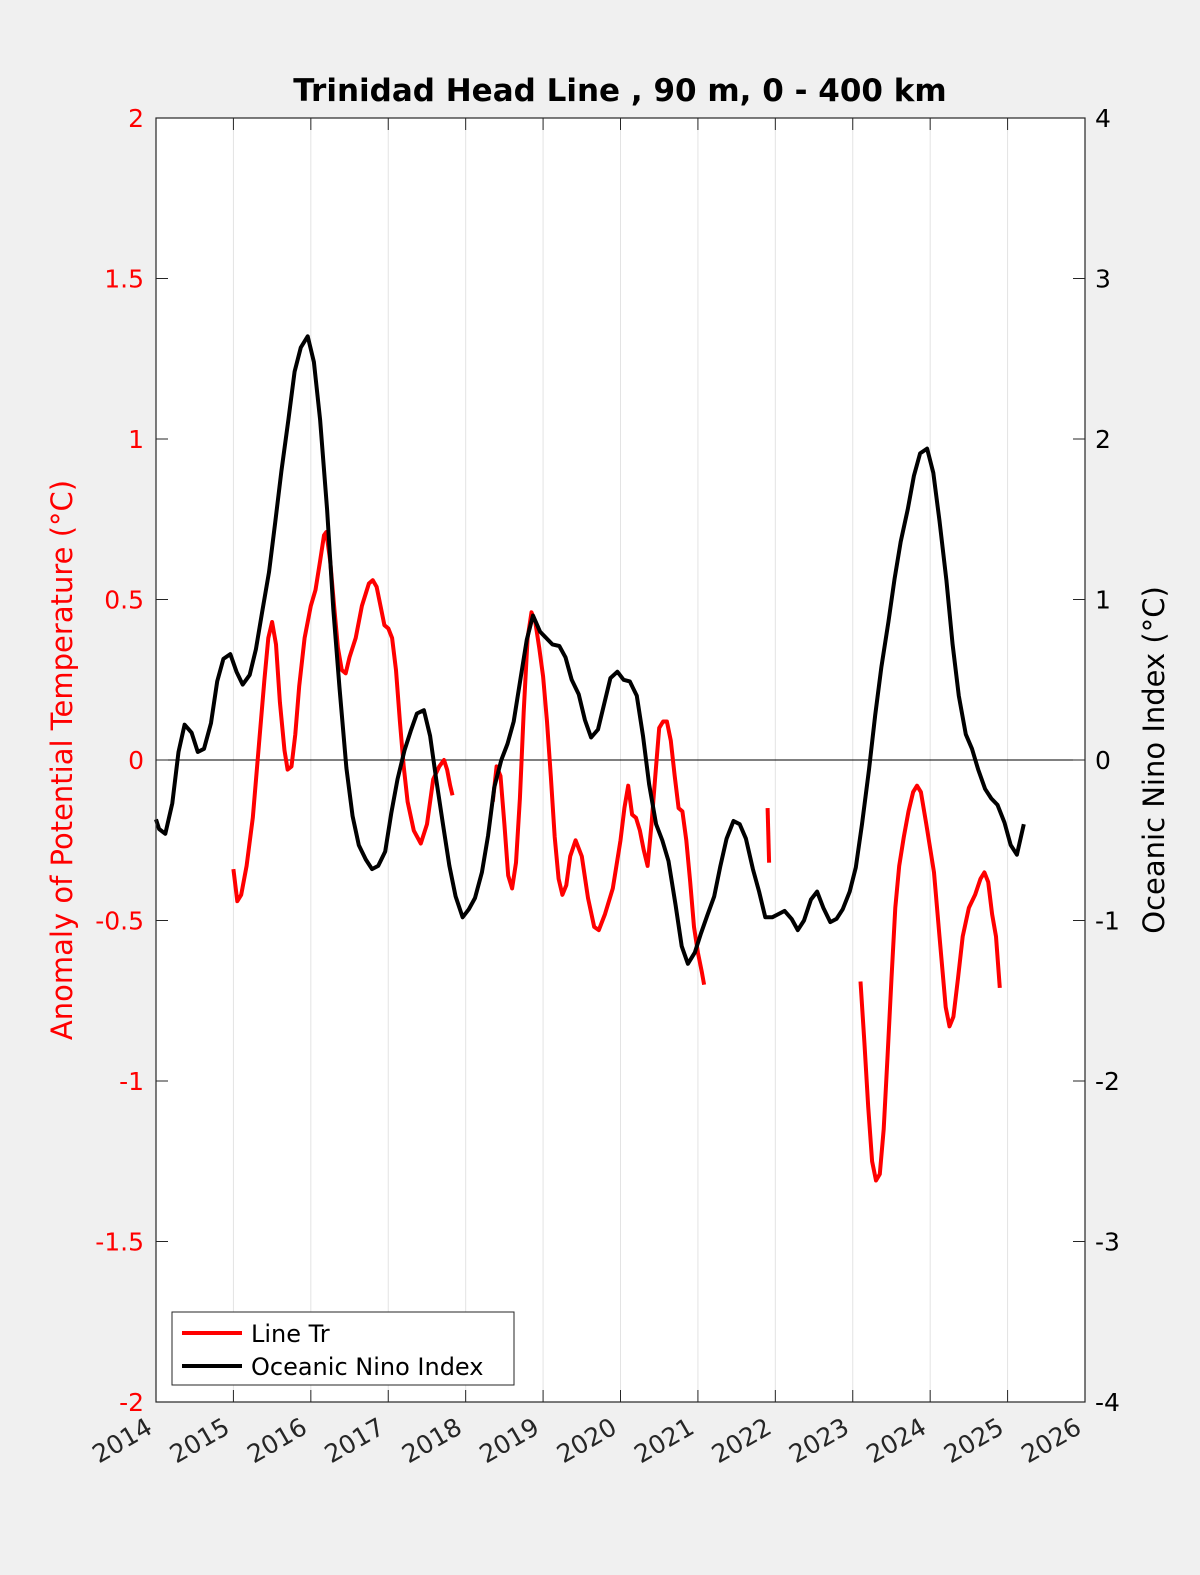 The image size is (1200, 1575). I want to click on right-y-tick-label: 3, so click(1103, 279).